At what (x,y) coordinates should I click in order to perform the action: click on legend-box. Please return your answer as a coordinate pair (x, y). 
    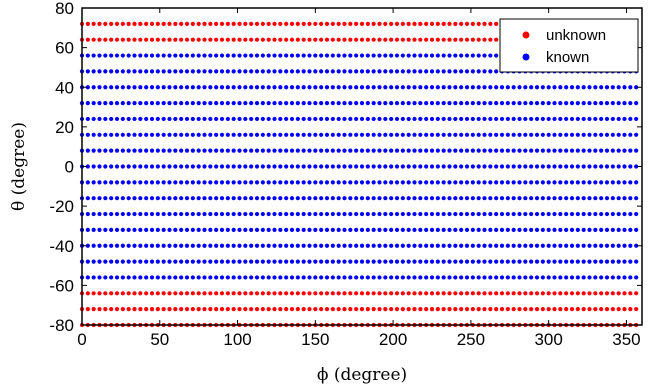
    Looking at the image, I should click on (569, 45).